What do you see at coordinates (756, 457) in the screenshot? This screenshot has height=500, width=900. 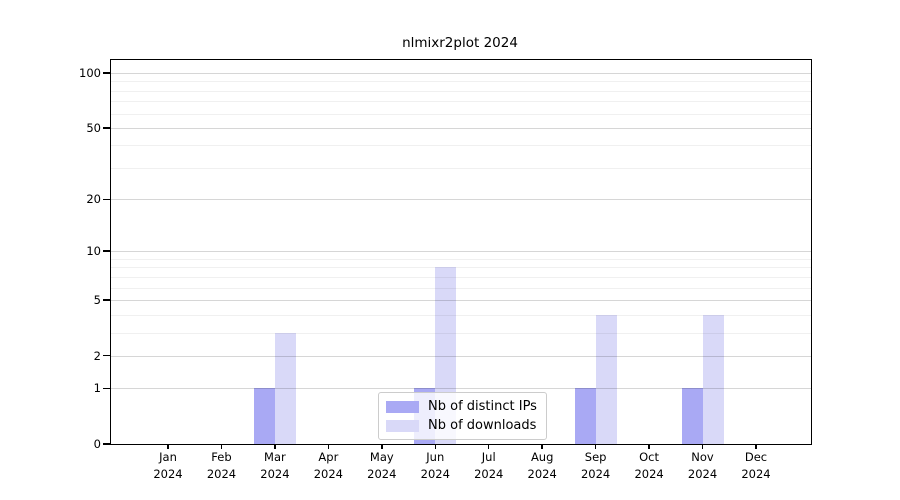 I see `x-tick-month: Dec` at bounding box center [756, 457].